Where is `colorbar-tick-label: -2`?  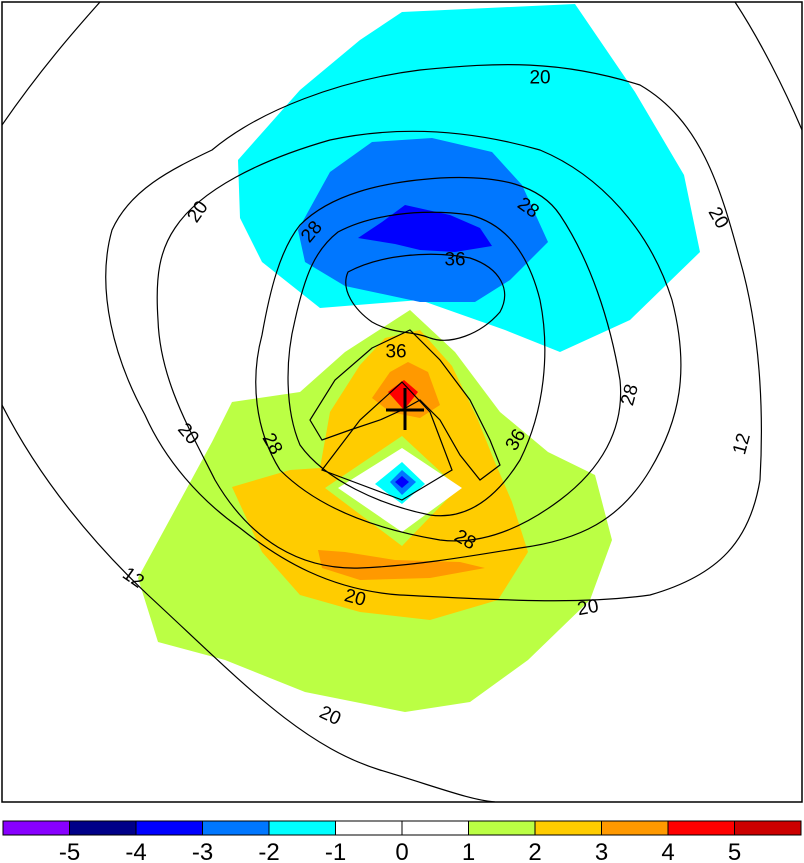 colorbar-tick-label: -2 is located at coordinates (268, 851).